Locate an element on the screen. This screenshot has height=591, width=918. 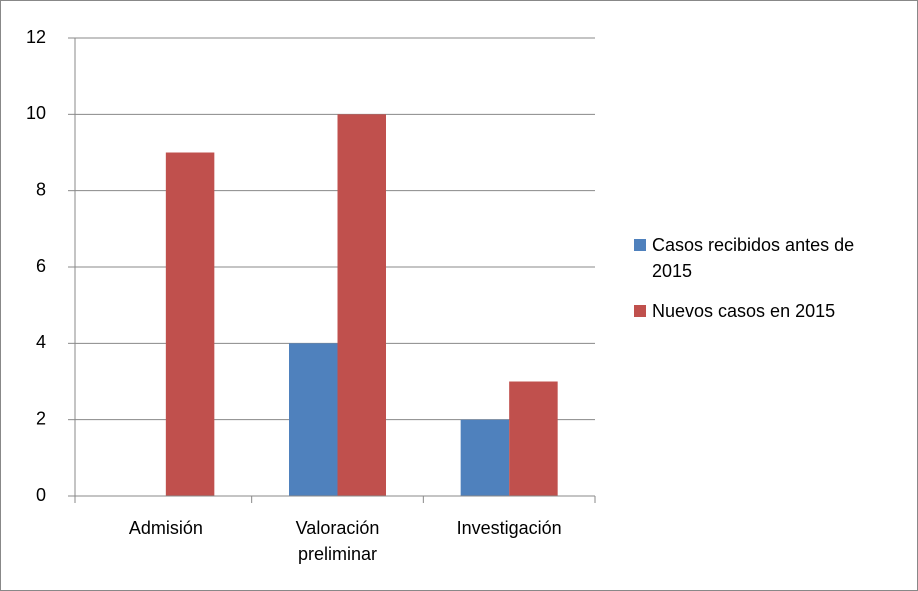
y-tick-label: 4 is located at coordinates (41, 342).